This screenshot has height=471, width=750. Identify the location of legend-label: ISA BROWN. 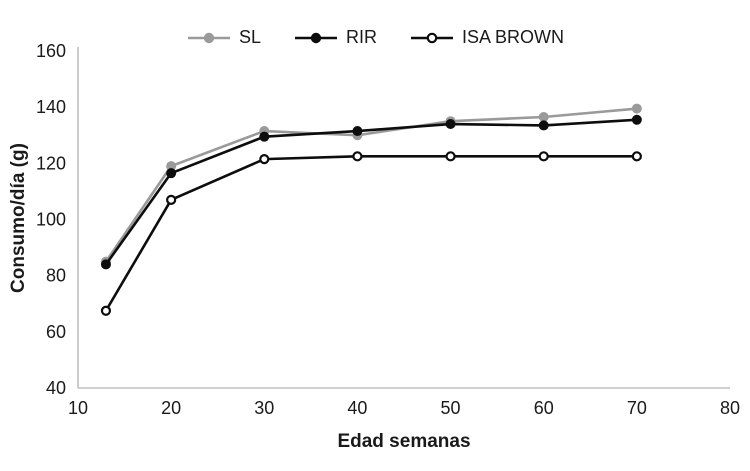
(513, 37).